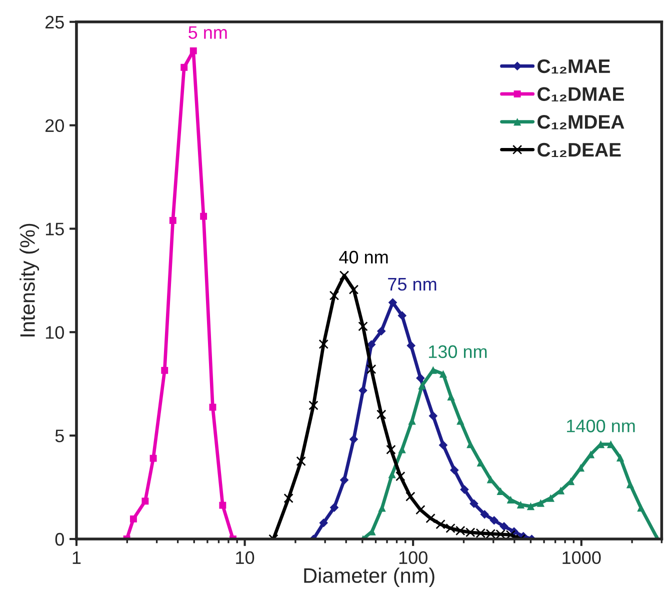 The width and height of the screenshot is (665, 591). What do you see at coordinates (601, 426) in the screenshot?
I see `annotation: 1400 nm` at bounding box center [601, 426].